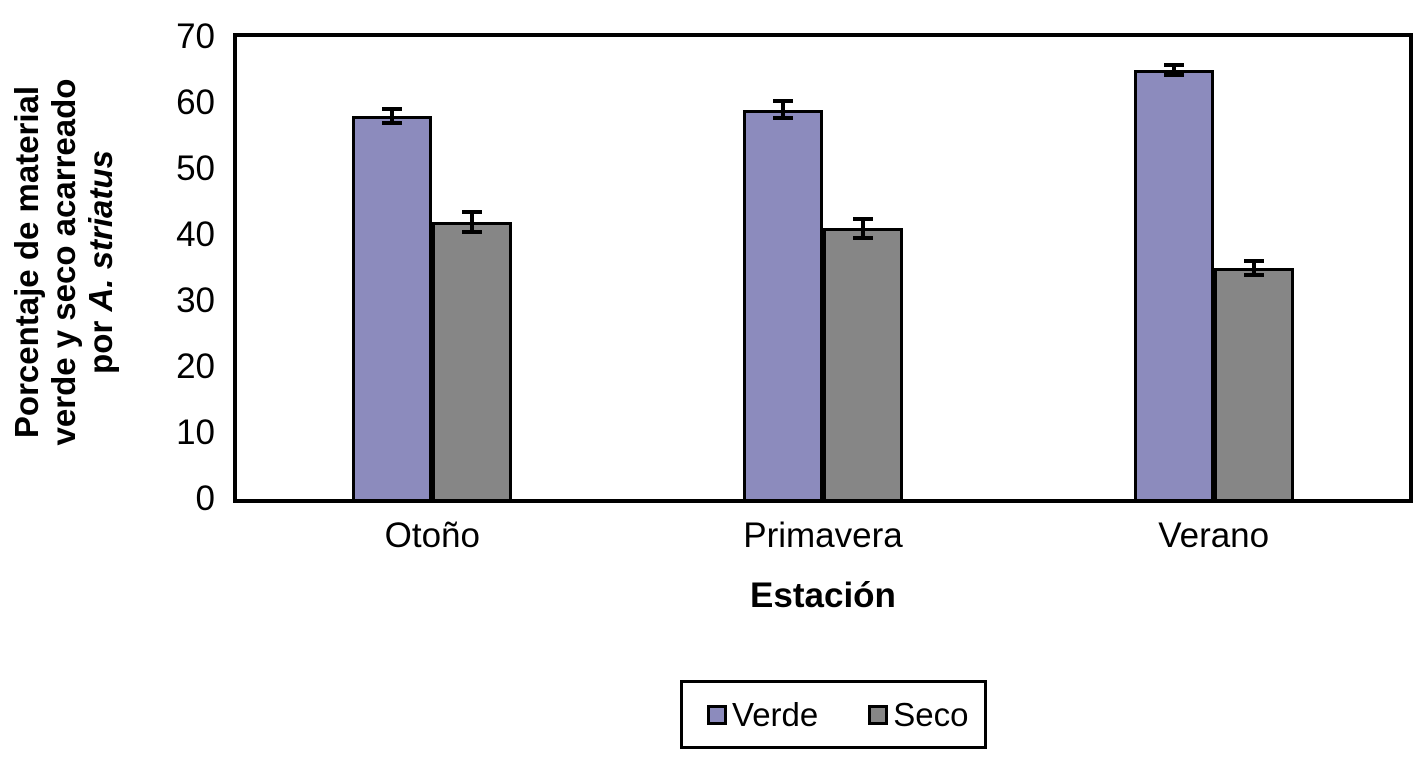 The height and width of the screenshot is (758, 1417). I want to click on legend-label-seco: Seco, so click(931, 714).